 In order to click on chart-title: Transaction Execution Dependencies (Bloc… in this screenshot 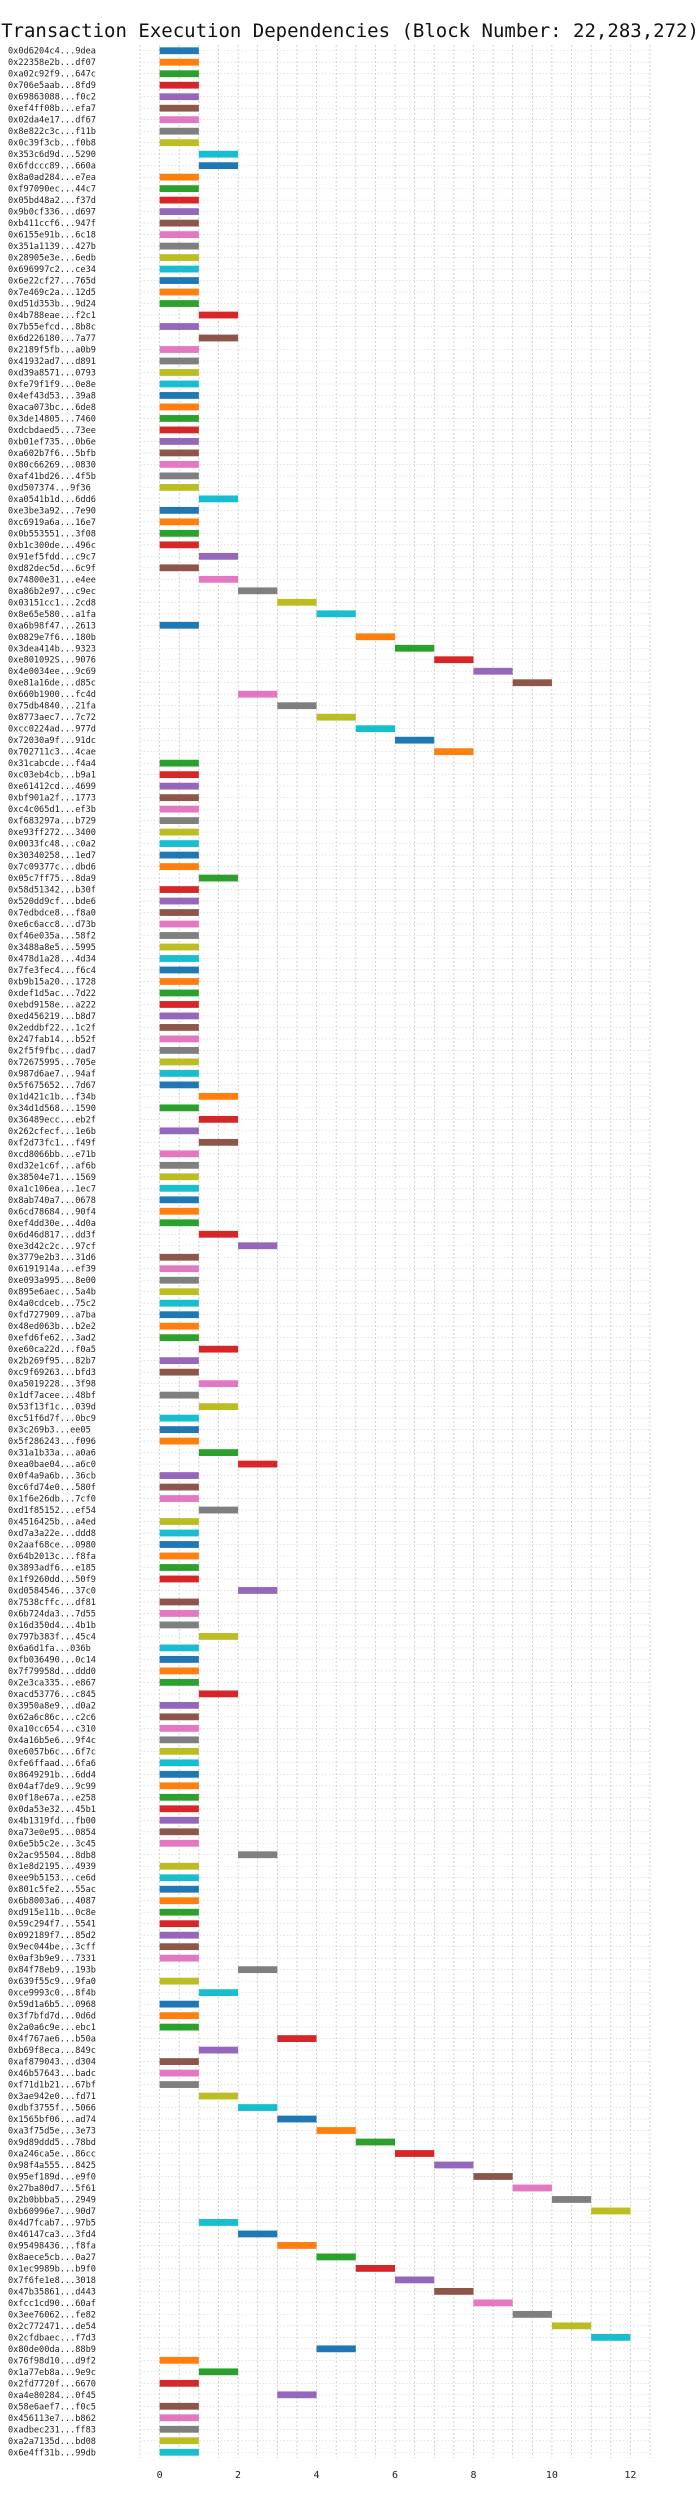, I will do `click(350, 31)`.